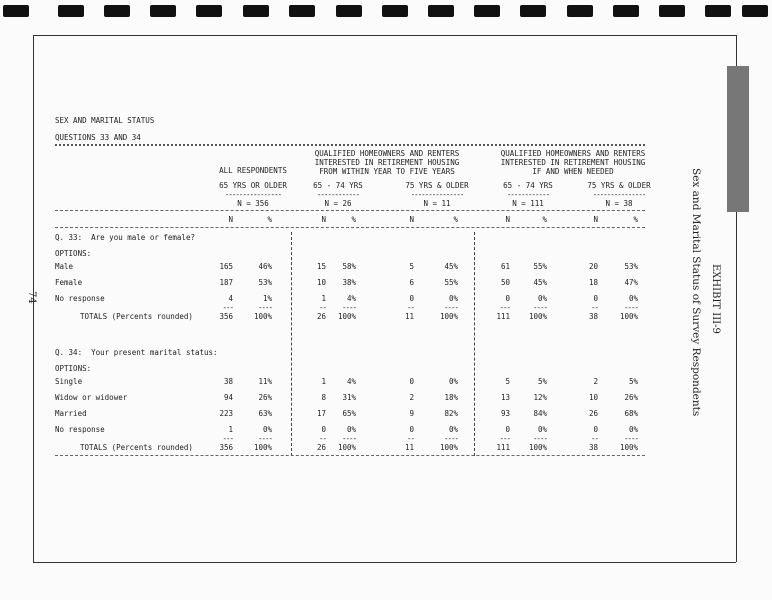 The height and width of the screenshot is (600, 772). What do you see at coordinates (505, 266) in the screenshot?
I see `cell-value: 61` at bounding box center [505, 266].